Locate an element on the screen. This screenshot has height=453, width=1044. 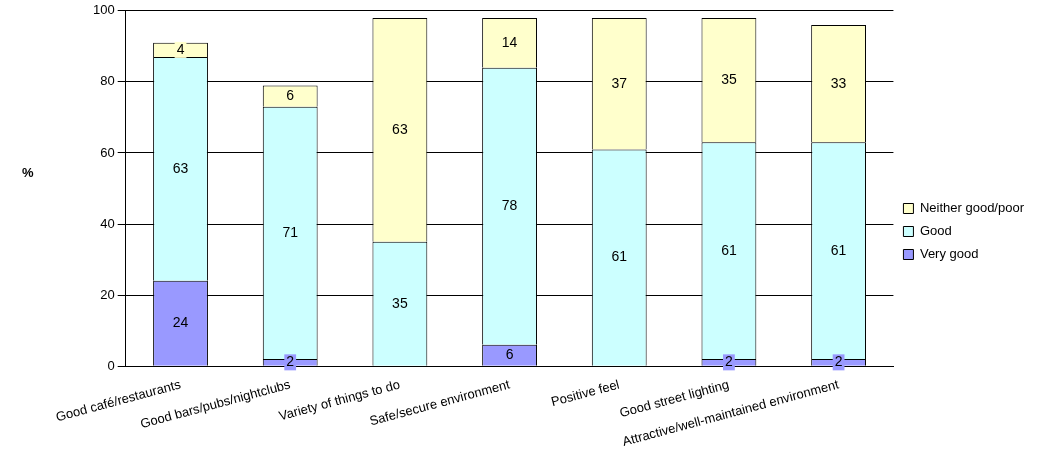
legend-label: Neither good/poor is located at coordinates (972, 208).